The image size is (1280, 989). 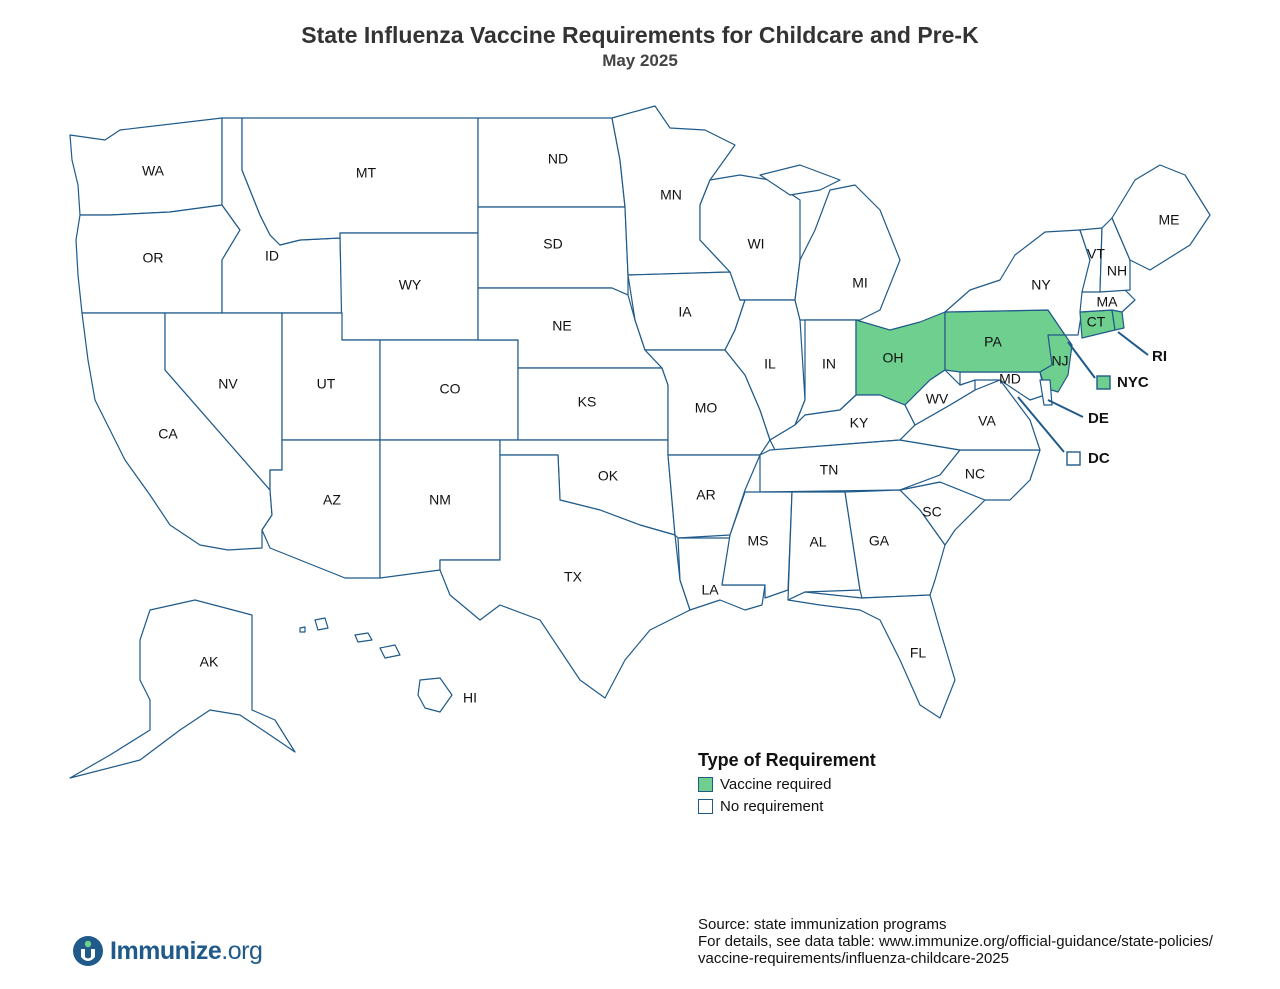 I want to click on state-label-va: VA, so click(x=987, y=421).